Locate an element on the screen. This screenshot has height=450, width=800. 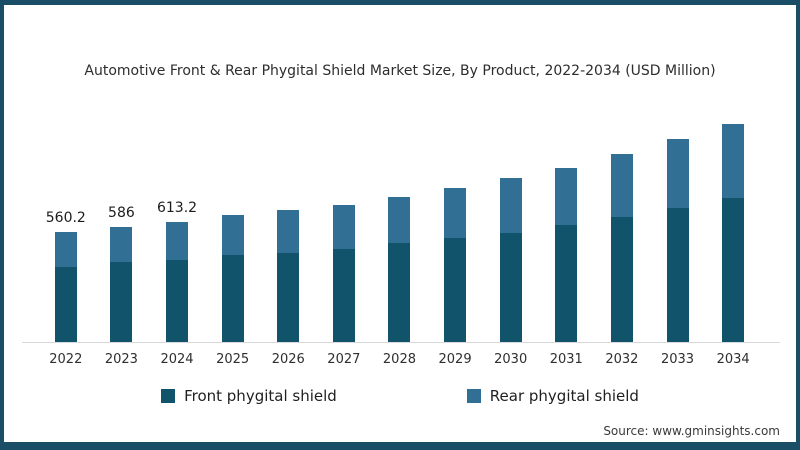
x-tick-label-2022: 2022 is located at coordinates (66, 359).